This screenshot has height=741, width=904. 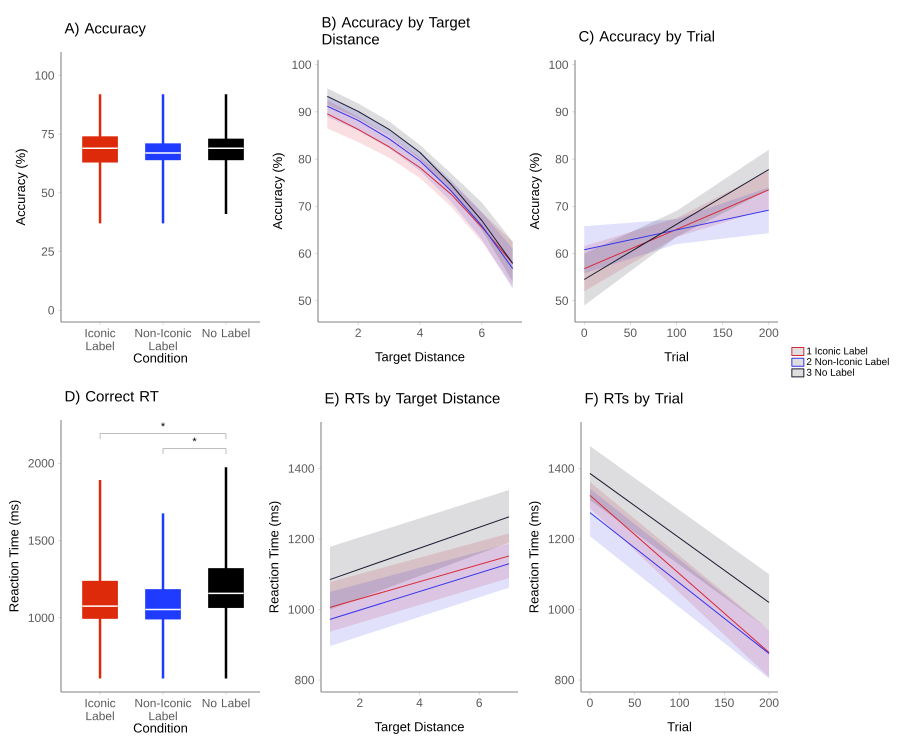 What do you see at coordinates (837, 350) in the screenshot?
I see `legend-label: 1 Iconic Label` at bounding box center [837, 350].